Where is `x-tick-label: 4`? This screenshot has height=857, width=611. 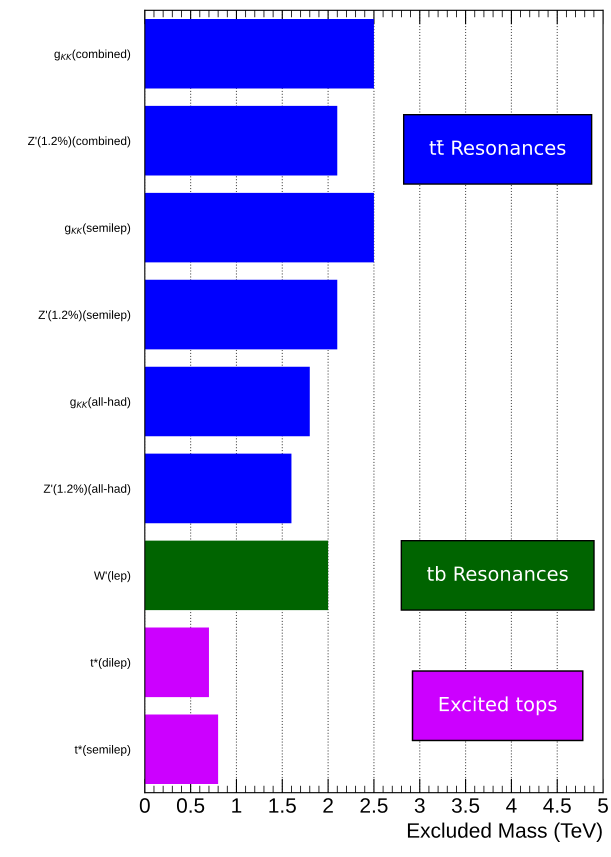 x-tick-label: 4 is located at coordinates (511, 805).